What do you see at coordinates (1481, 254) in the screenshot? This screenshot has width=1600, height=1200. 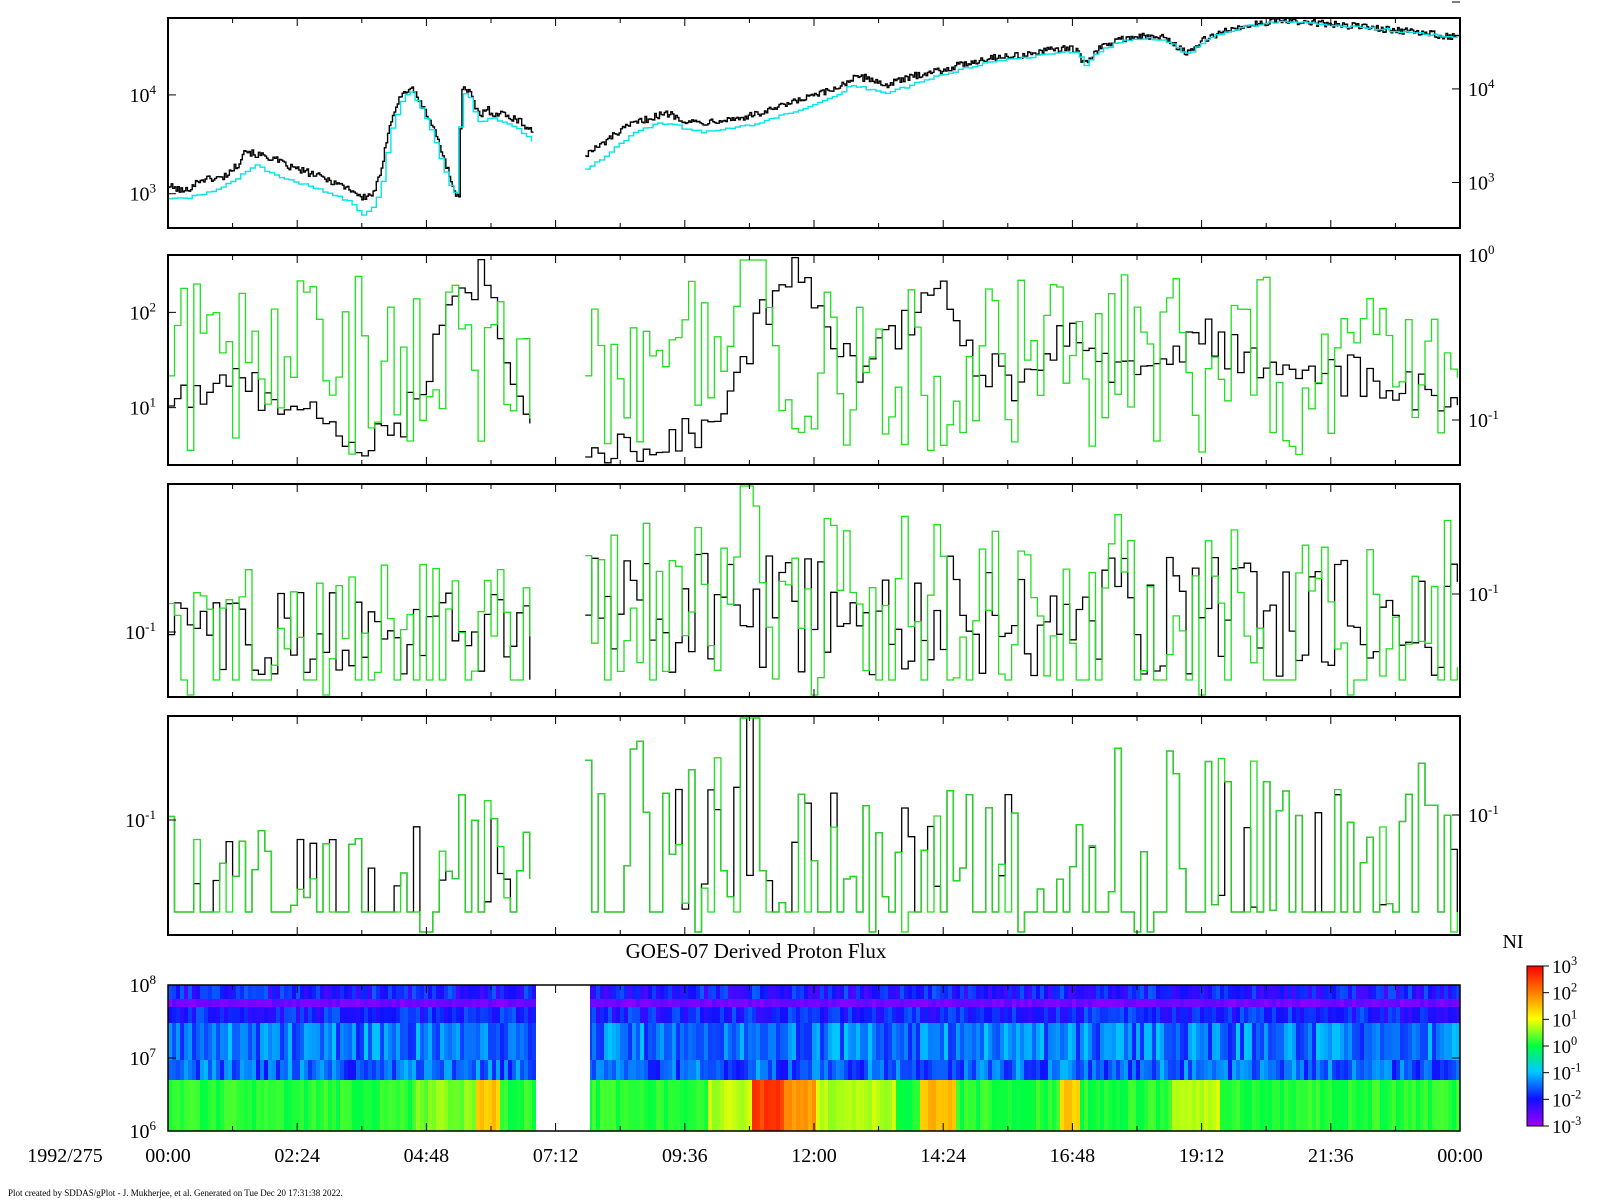 I see `panel-2-right-tick-label: 100` at bounding box center [1481, 254].